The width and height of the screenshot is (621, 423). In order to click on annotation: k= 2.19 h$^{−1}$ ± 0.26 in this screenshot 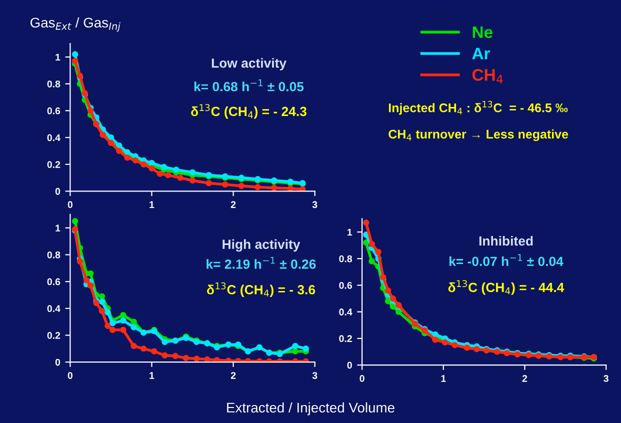, I will do `click(261, 262)`.